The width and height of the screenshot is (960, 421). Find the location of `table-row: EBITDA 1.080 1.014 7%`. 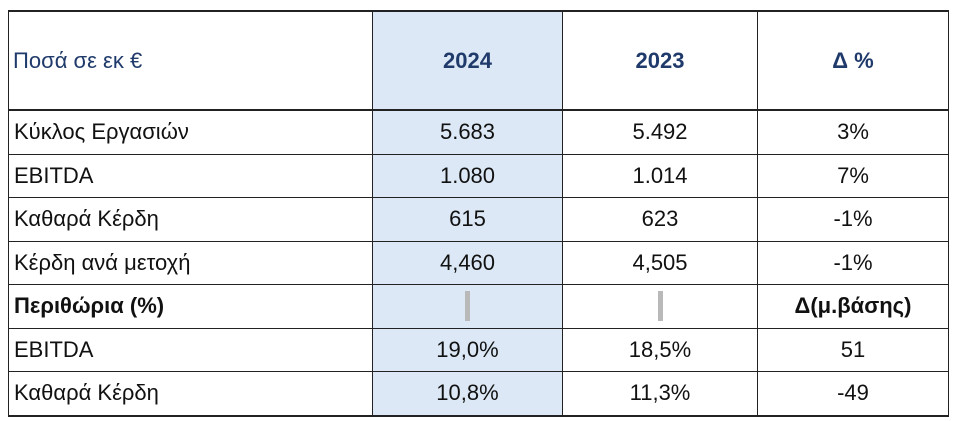

table-row: EBITDA 1.080 1.014 7% is located at coordinates (478, 176).